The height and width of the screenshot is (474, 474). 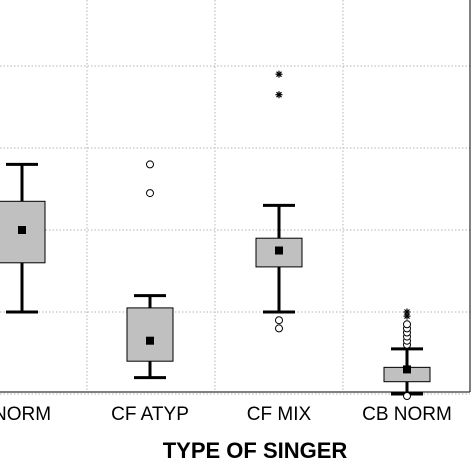 I want to click on x-tick-label-1: CF ATYP, so click(x=150, y=414).